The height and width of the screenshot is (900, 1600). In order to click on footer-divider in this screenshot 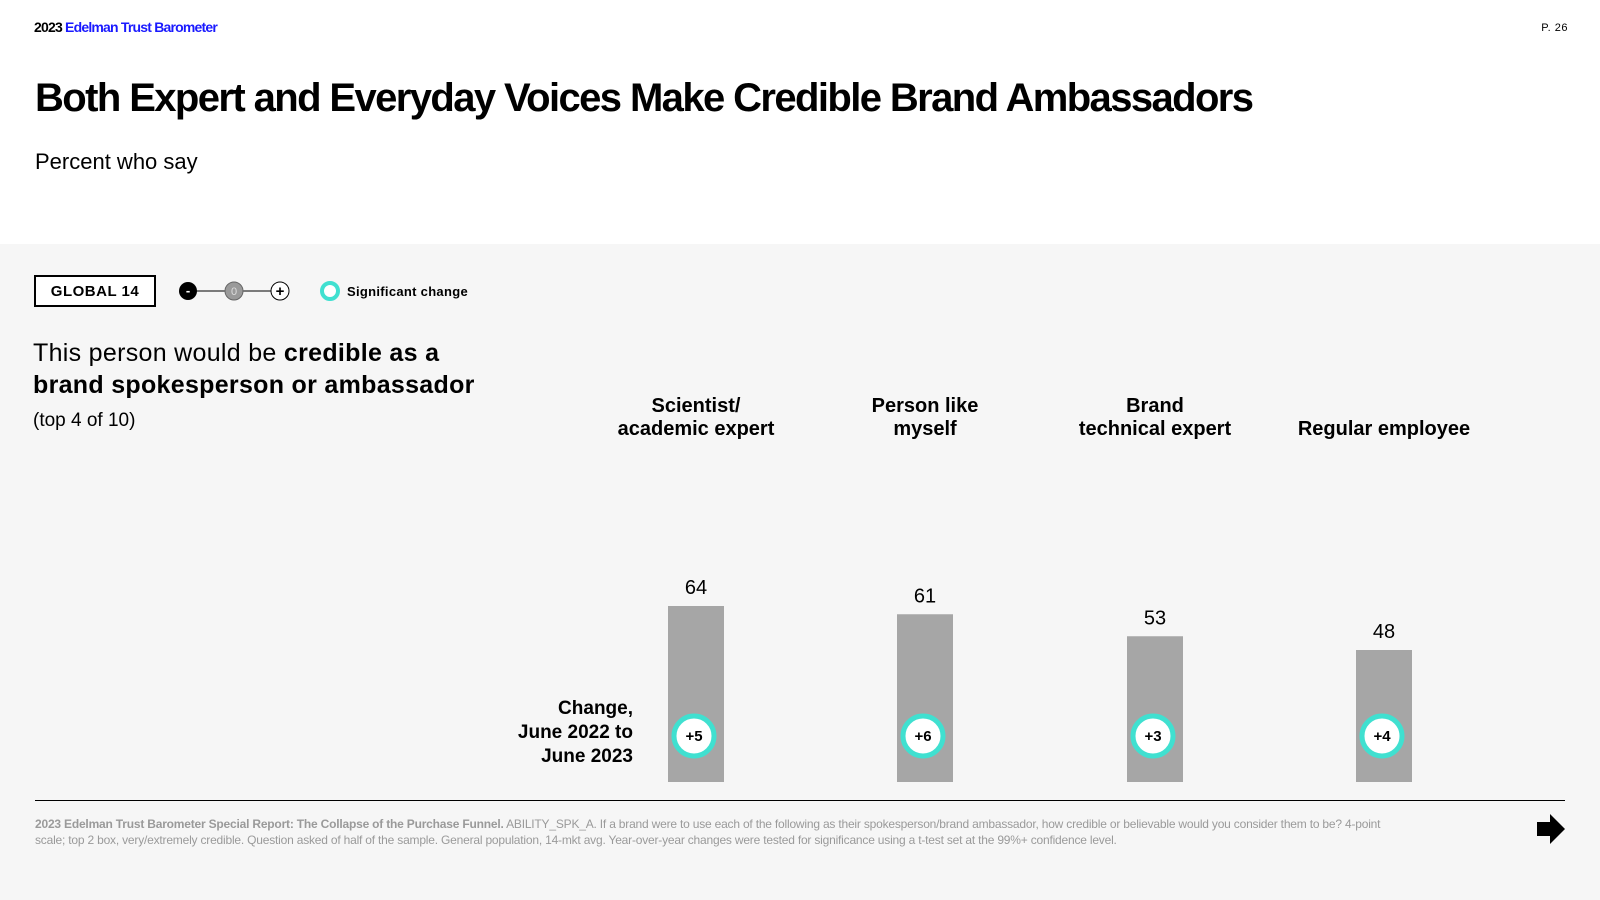, I will do `click(800, 800)`.